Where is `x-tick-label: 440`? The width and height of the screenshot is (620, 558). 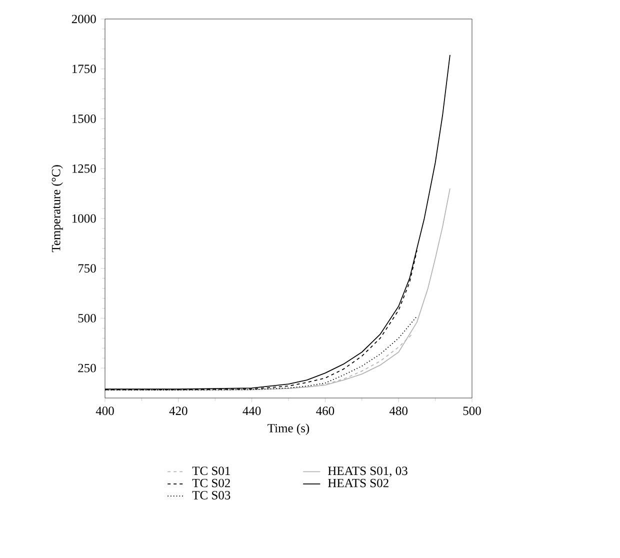 x-tick-label: 440 is located at coordinates (251, 411).